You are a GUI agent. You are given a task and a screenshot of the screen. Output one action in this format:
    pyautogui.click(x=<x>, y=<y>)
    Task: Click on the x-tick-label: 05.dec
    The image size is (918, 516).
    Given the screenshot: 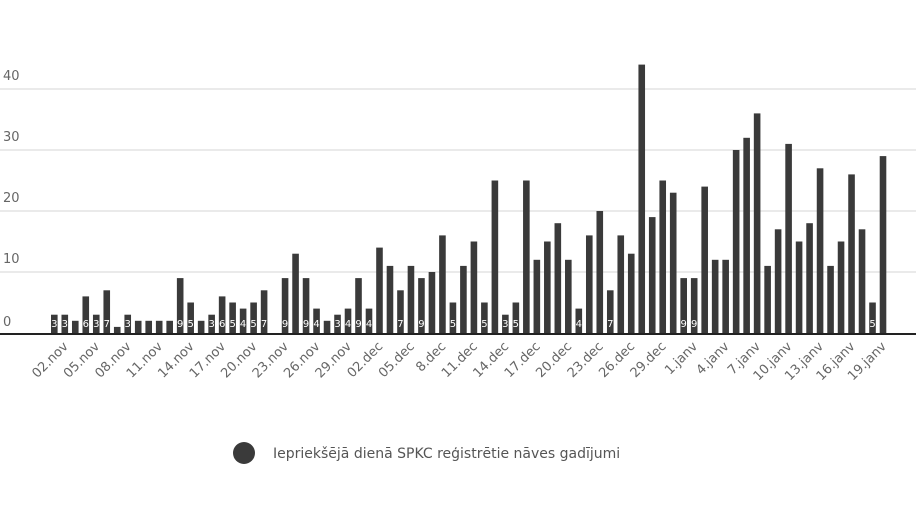 What is the action you would take?
    pyautogui.click(x=397, y=360)
    